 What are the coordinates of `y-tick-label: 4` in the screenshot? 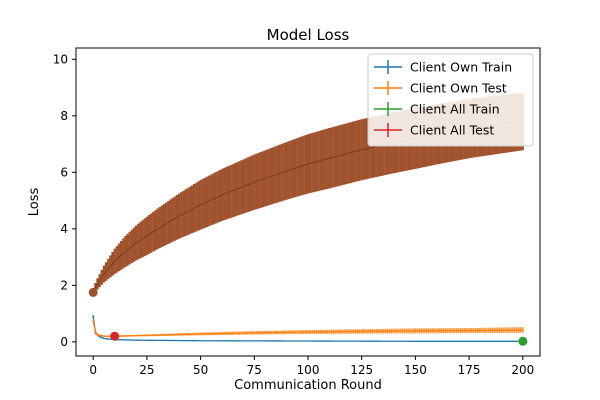 It's located at (64, 229).